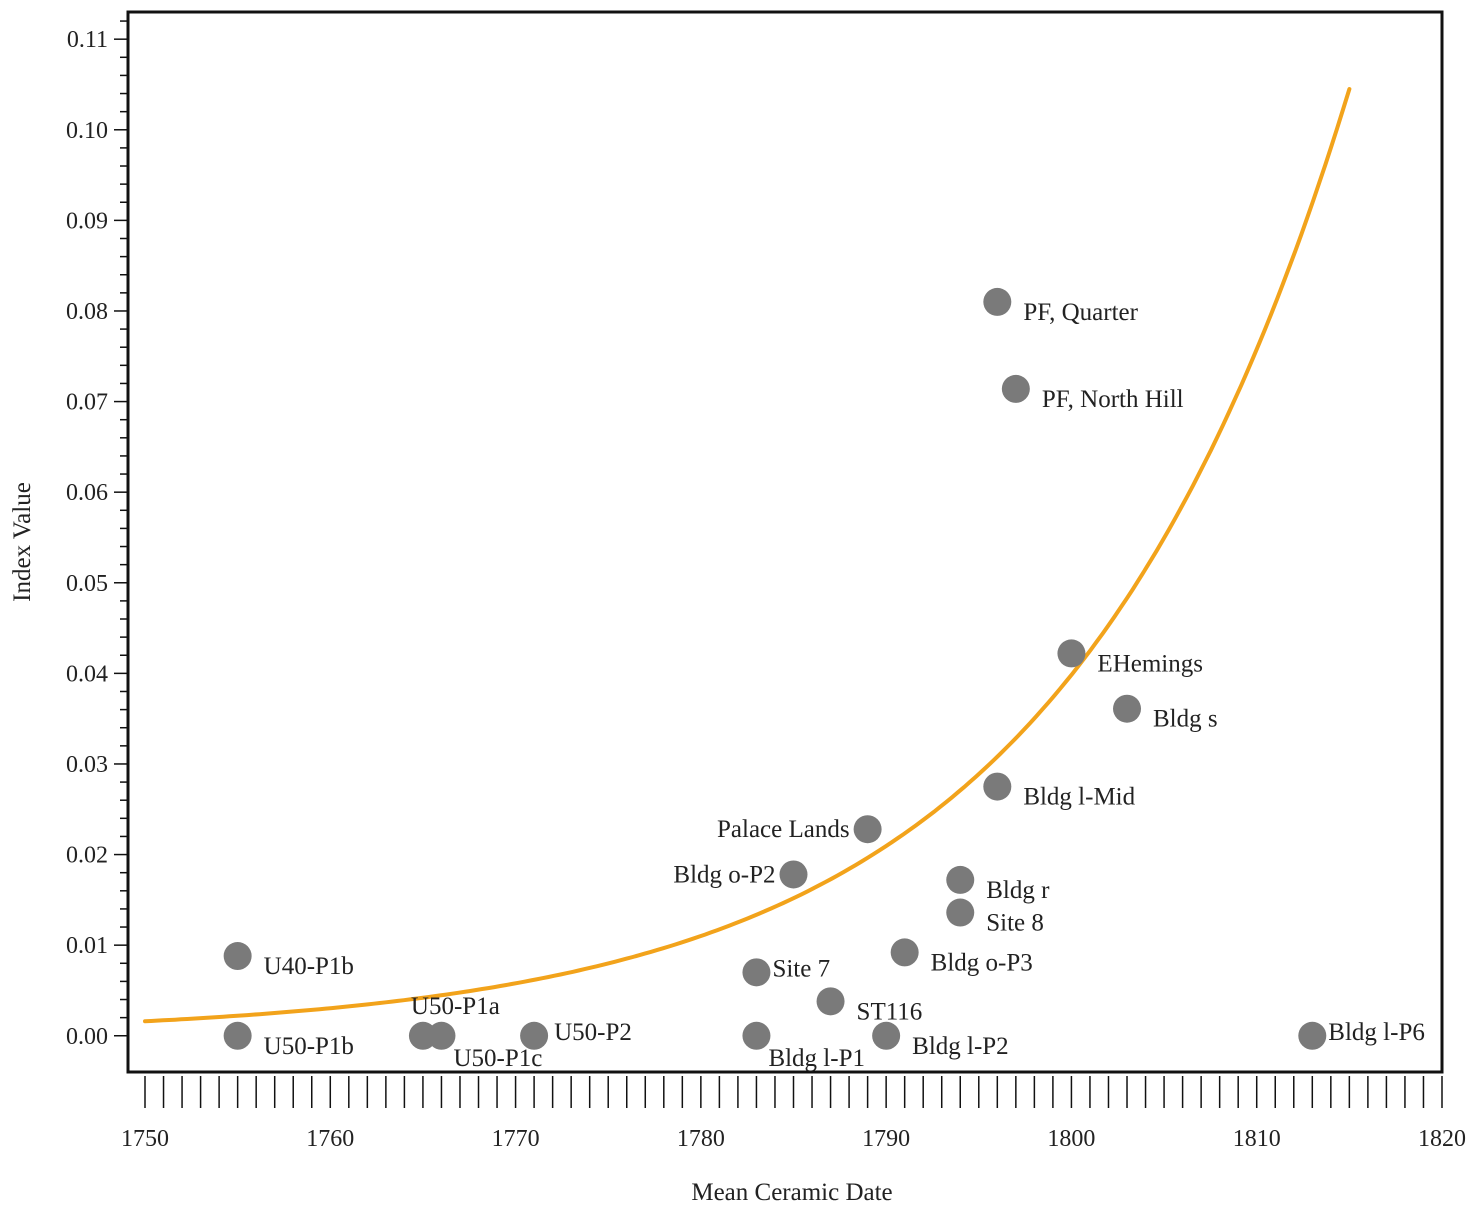  I want to click on x-axis-title: Mean Ceramic Date, so click(791, 1192).